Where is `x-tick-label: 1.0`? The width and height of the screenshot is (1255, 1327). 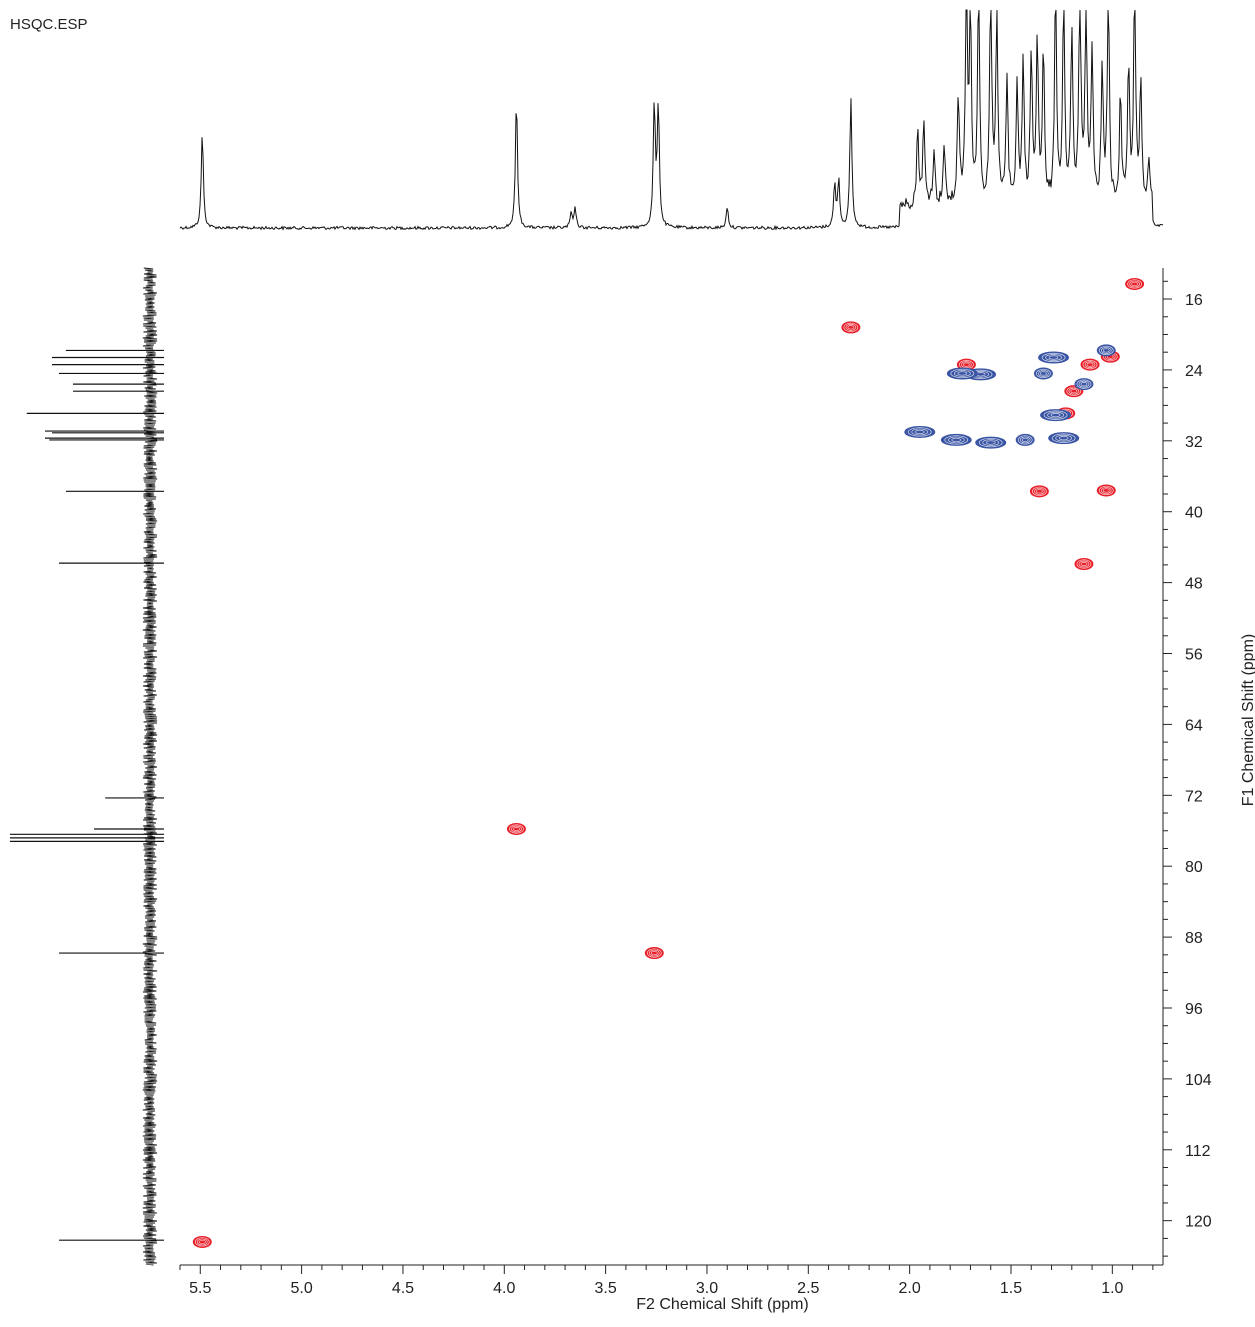 x-tick-label: 1.0 is located at coordinates (1112, 1288).